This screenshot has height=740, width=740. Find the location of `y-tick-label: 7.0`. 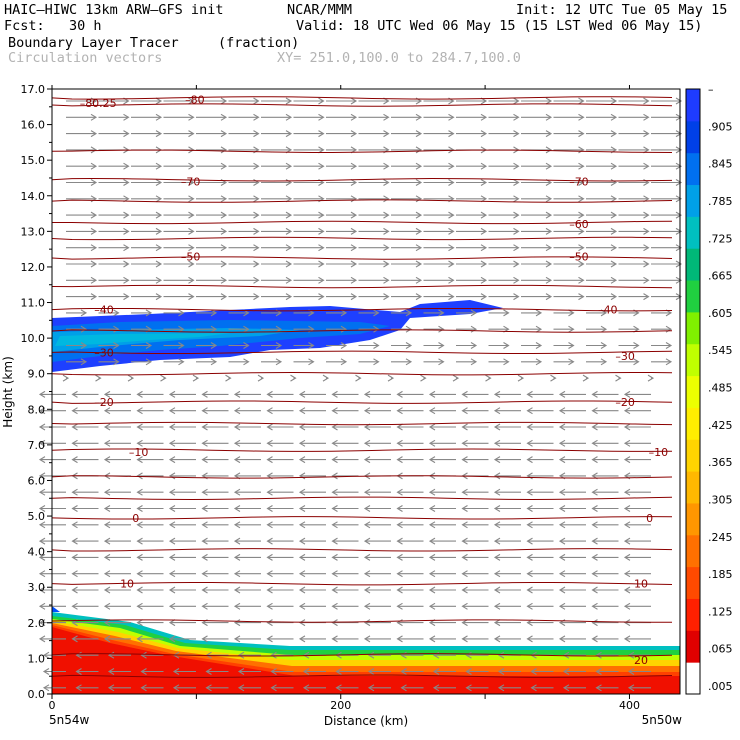

y-tick-label: 7.0 is located at coordinates (37, 445).